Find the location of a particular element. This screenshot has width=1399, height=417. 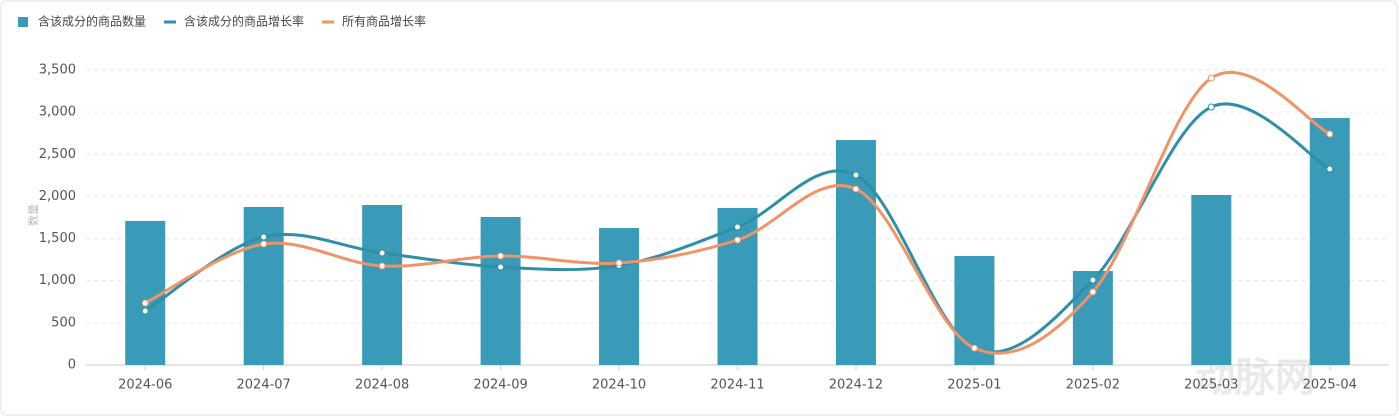

y-tick-label: 500 is located at coordinates (63, 322).